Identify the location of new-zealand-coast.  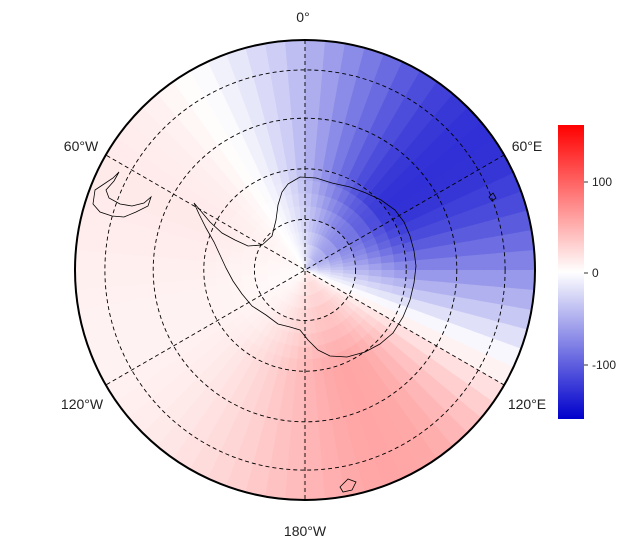
(348, 485).